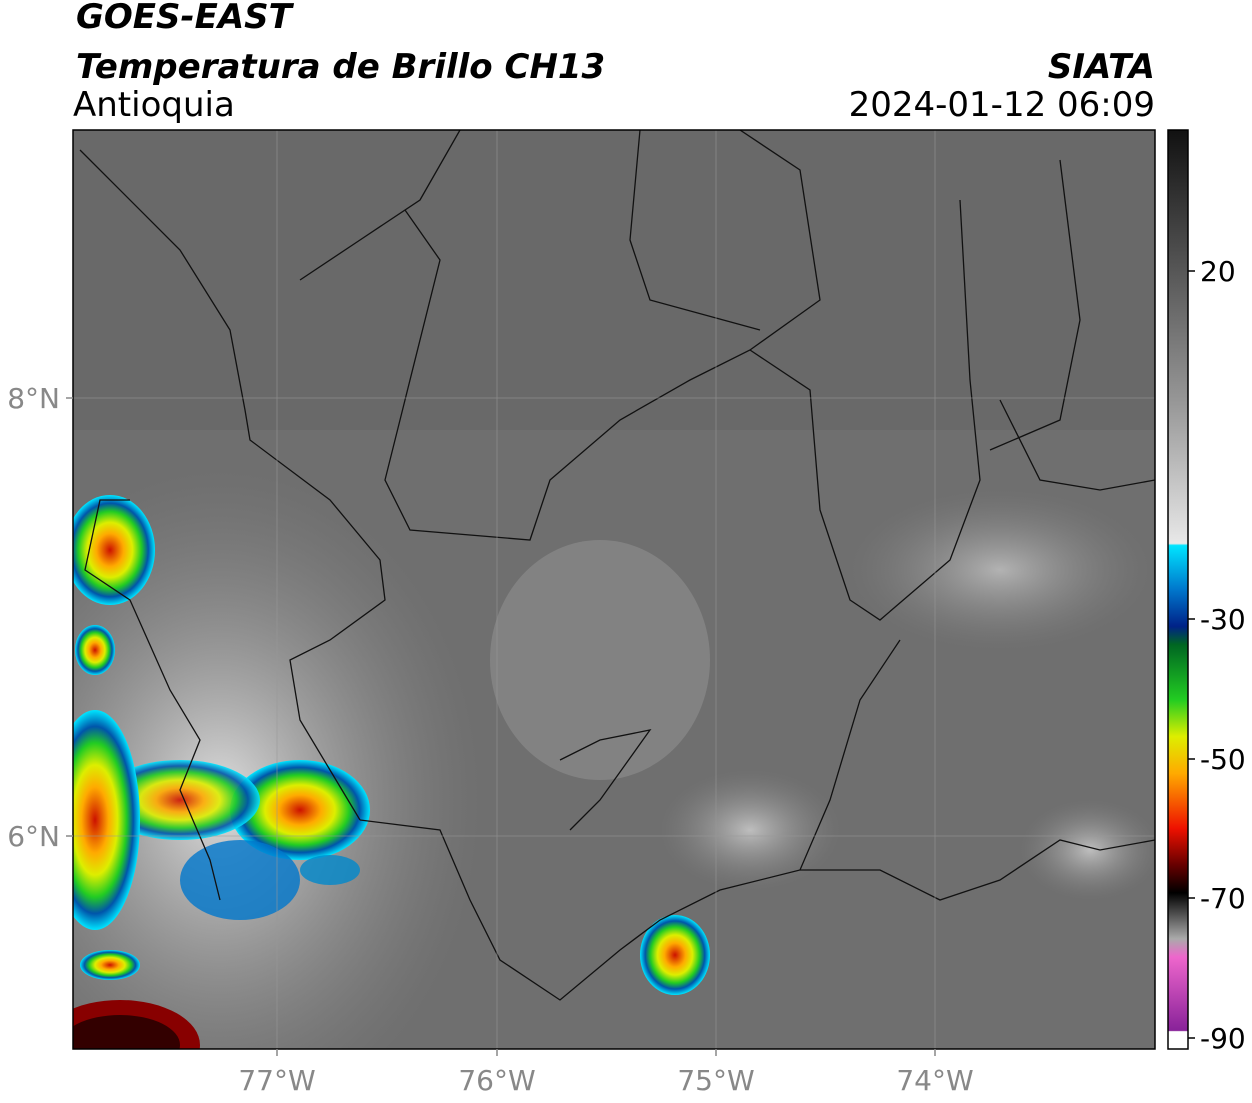  I want to click on lat-label: 6°N, so click(33, 836).